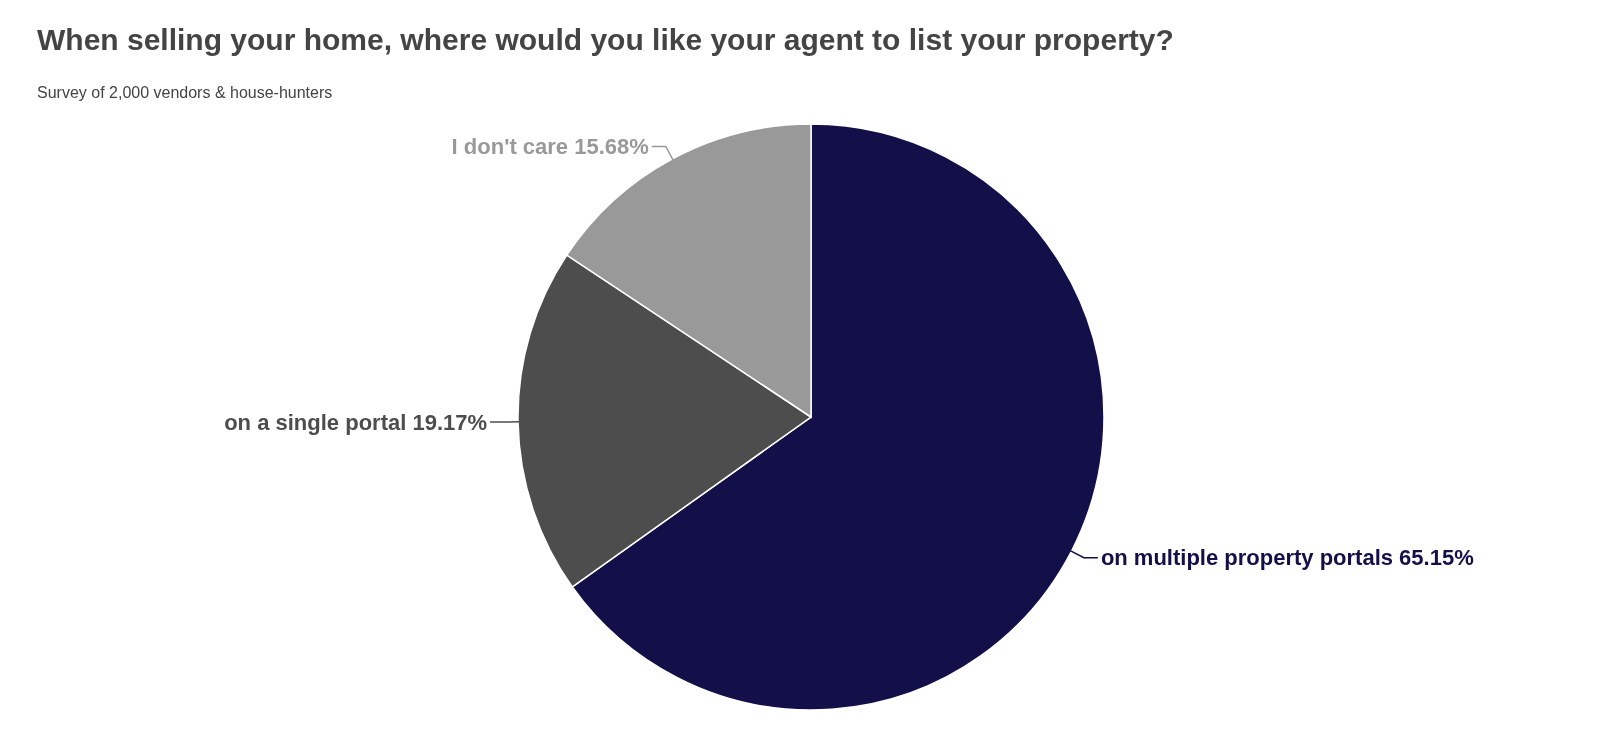  What do you see at coordinates (1287, 558) in the screenshot?
I see `slice-label: on multiple property portals 65.15%` at bounding box center [1287, 558].